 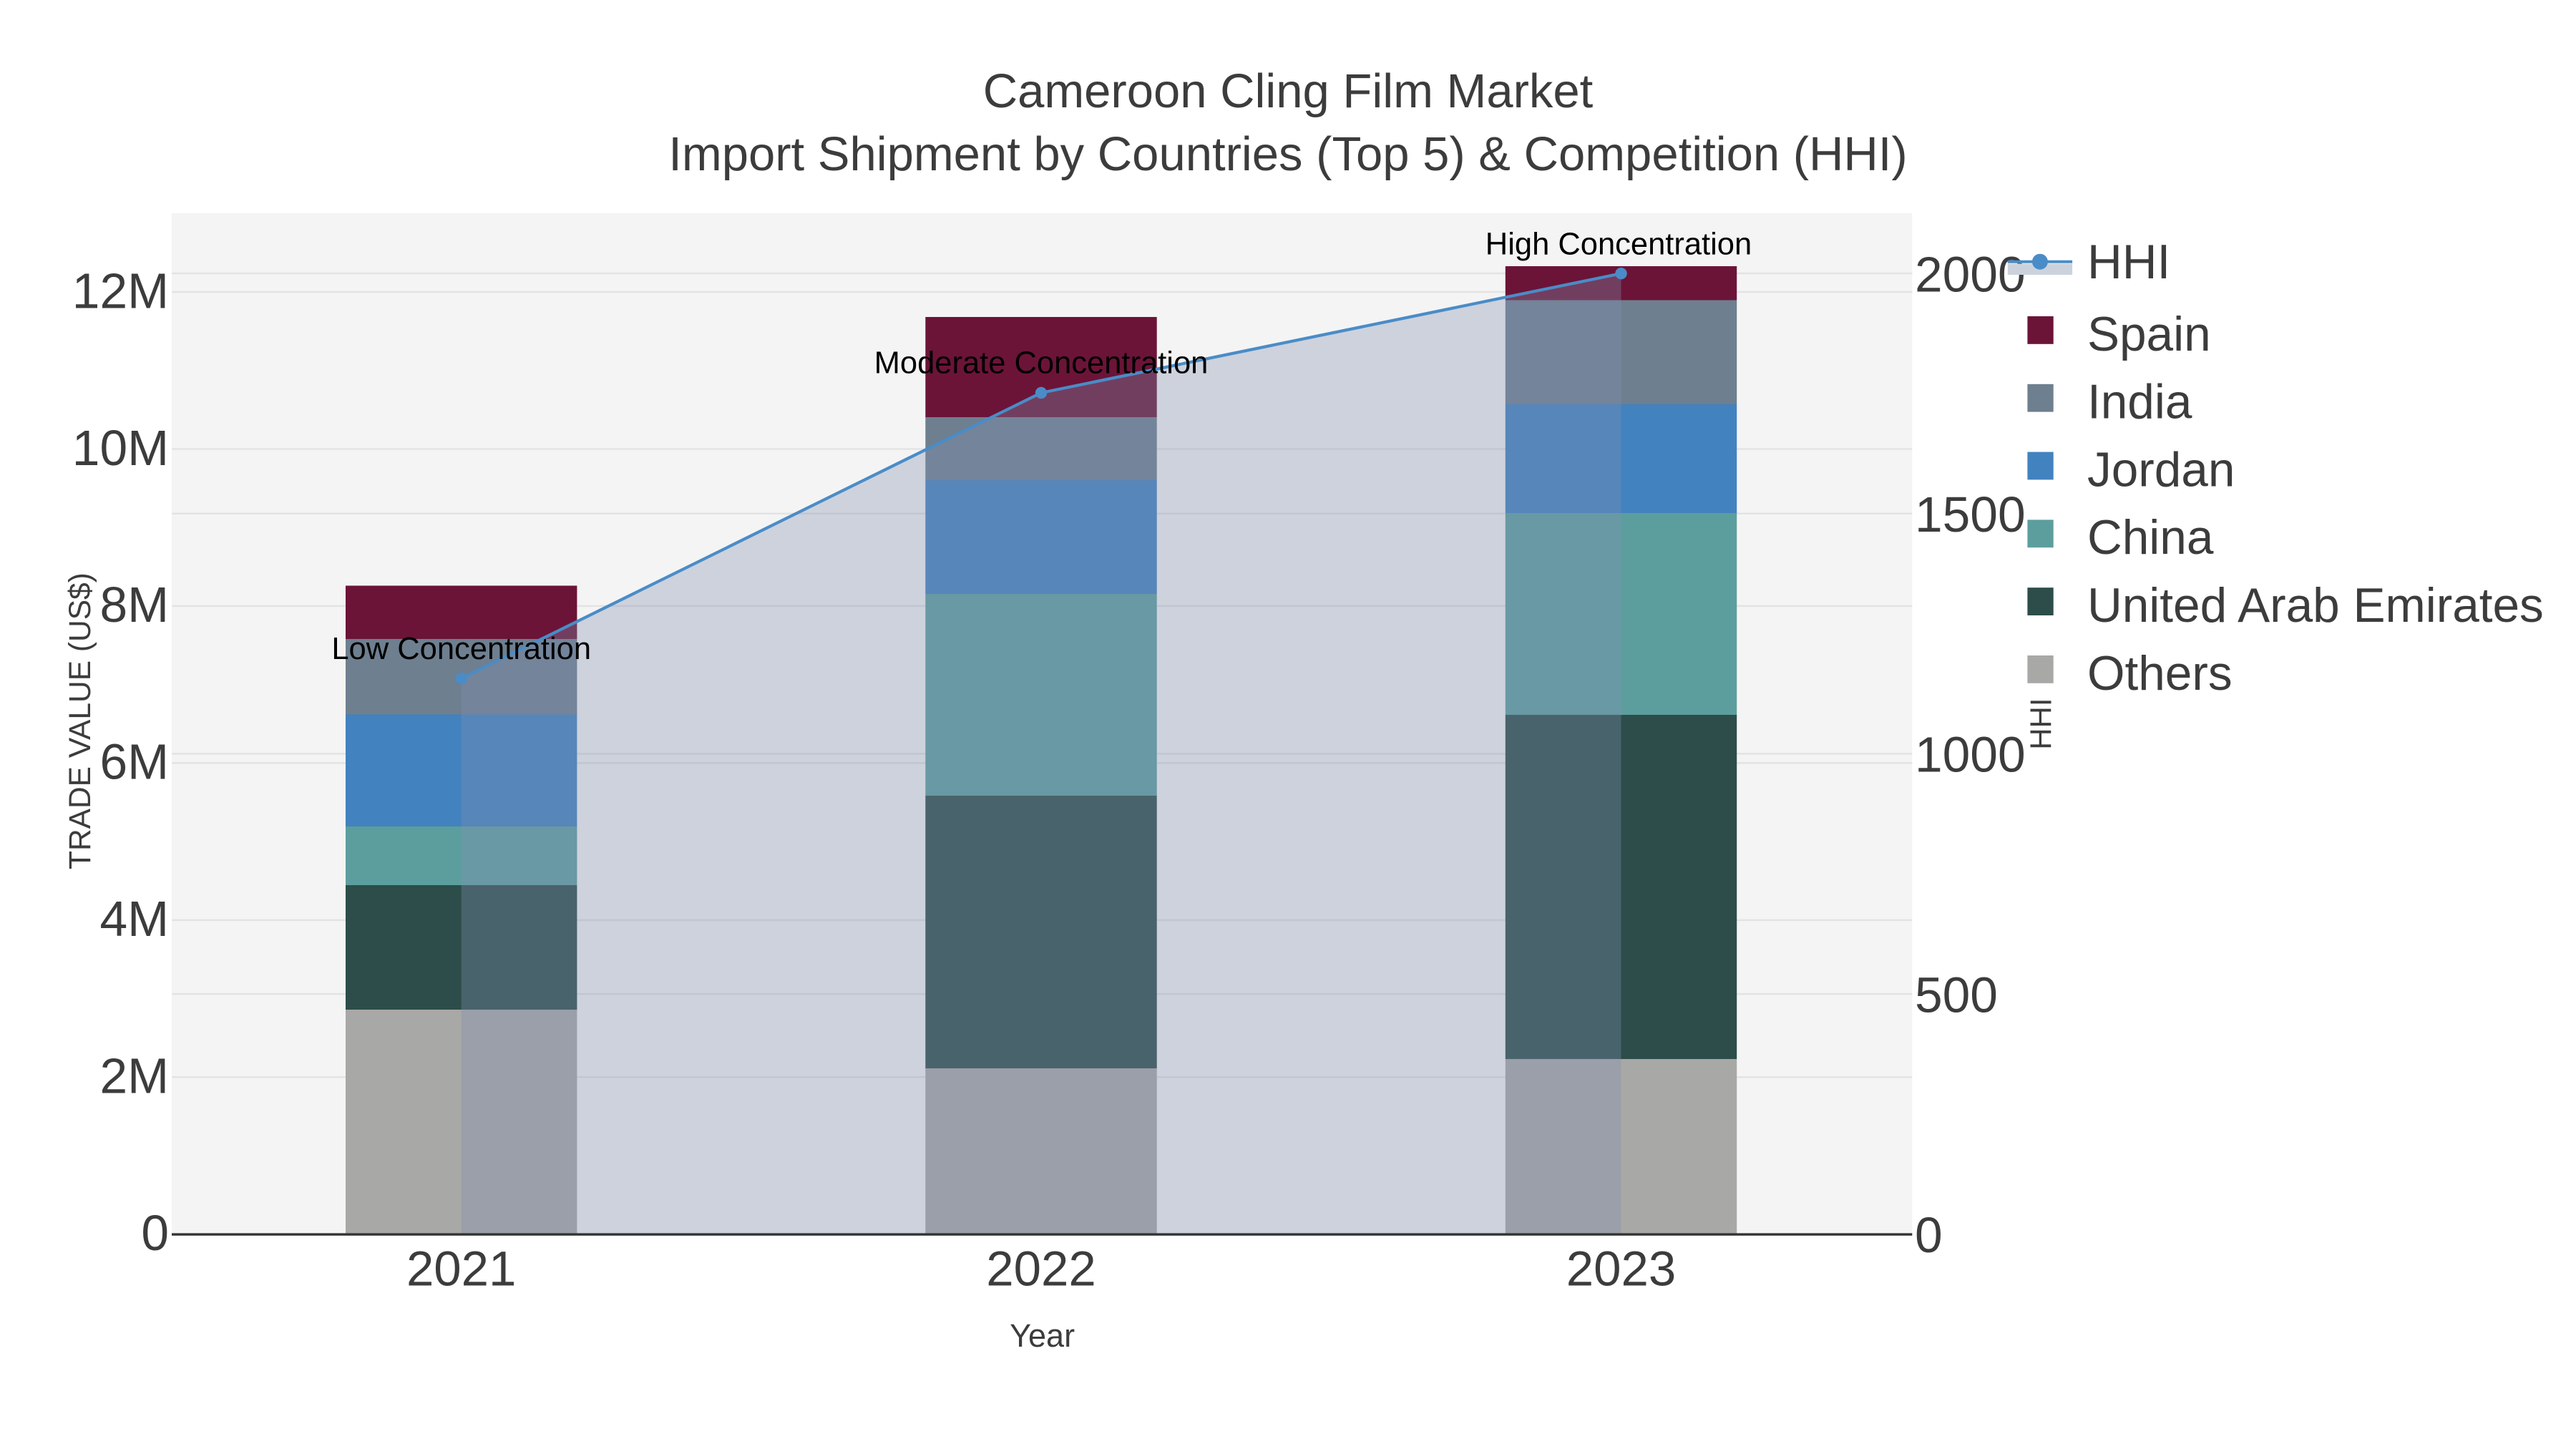 What do you see at coordinates (2161, 470) in the screenshot?
I see `svg-text: Jordan` at bounding box center [2161, 470].